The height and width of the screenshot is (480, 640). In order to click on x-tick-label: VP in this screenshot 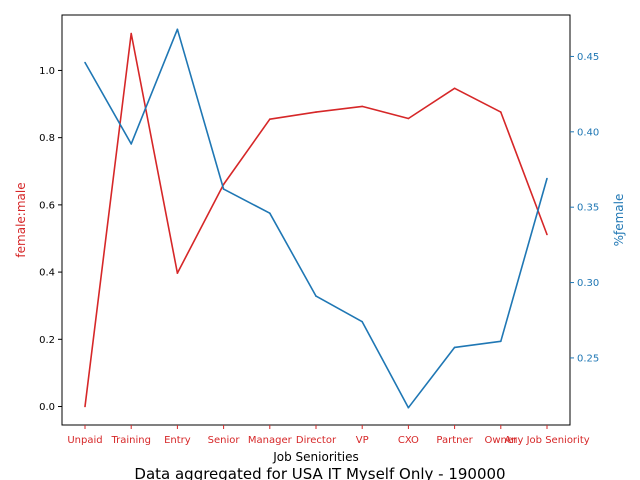, I will do `click(362, 440)`.